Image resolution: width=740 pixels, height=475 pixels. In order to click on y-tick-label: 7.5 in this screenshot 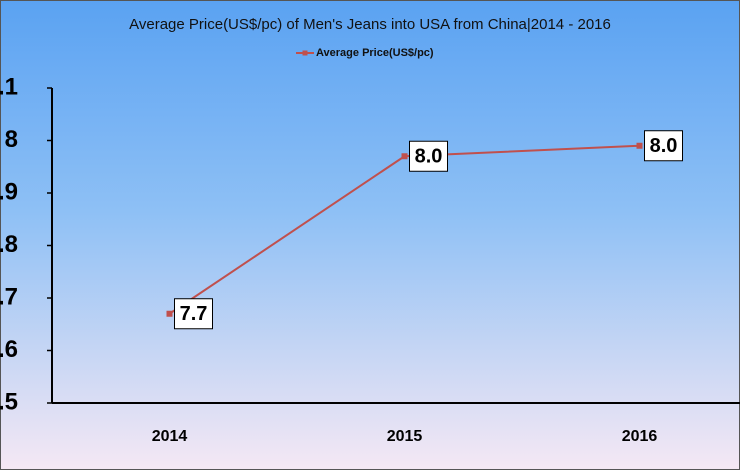, I will do `click(9, 401)`.